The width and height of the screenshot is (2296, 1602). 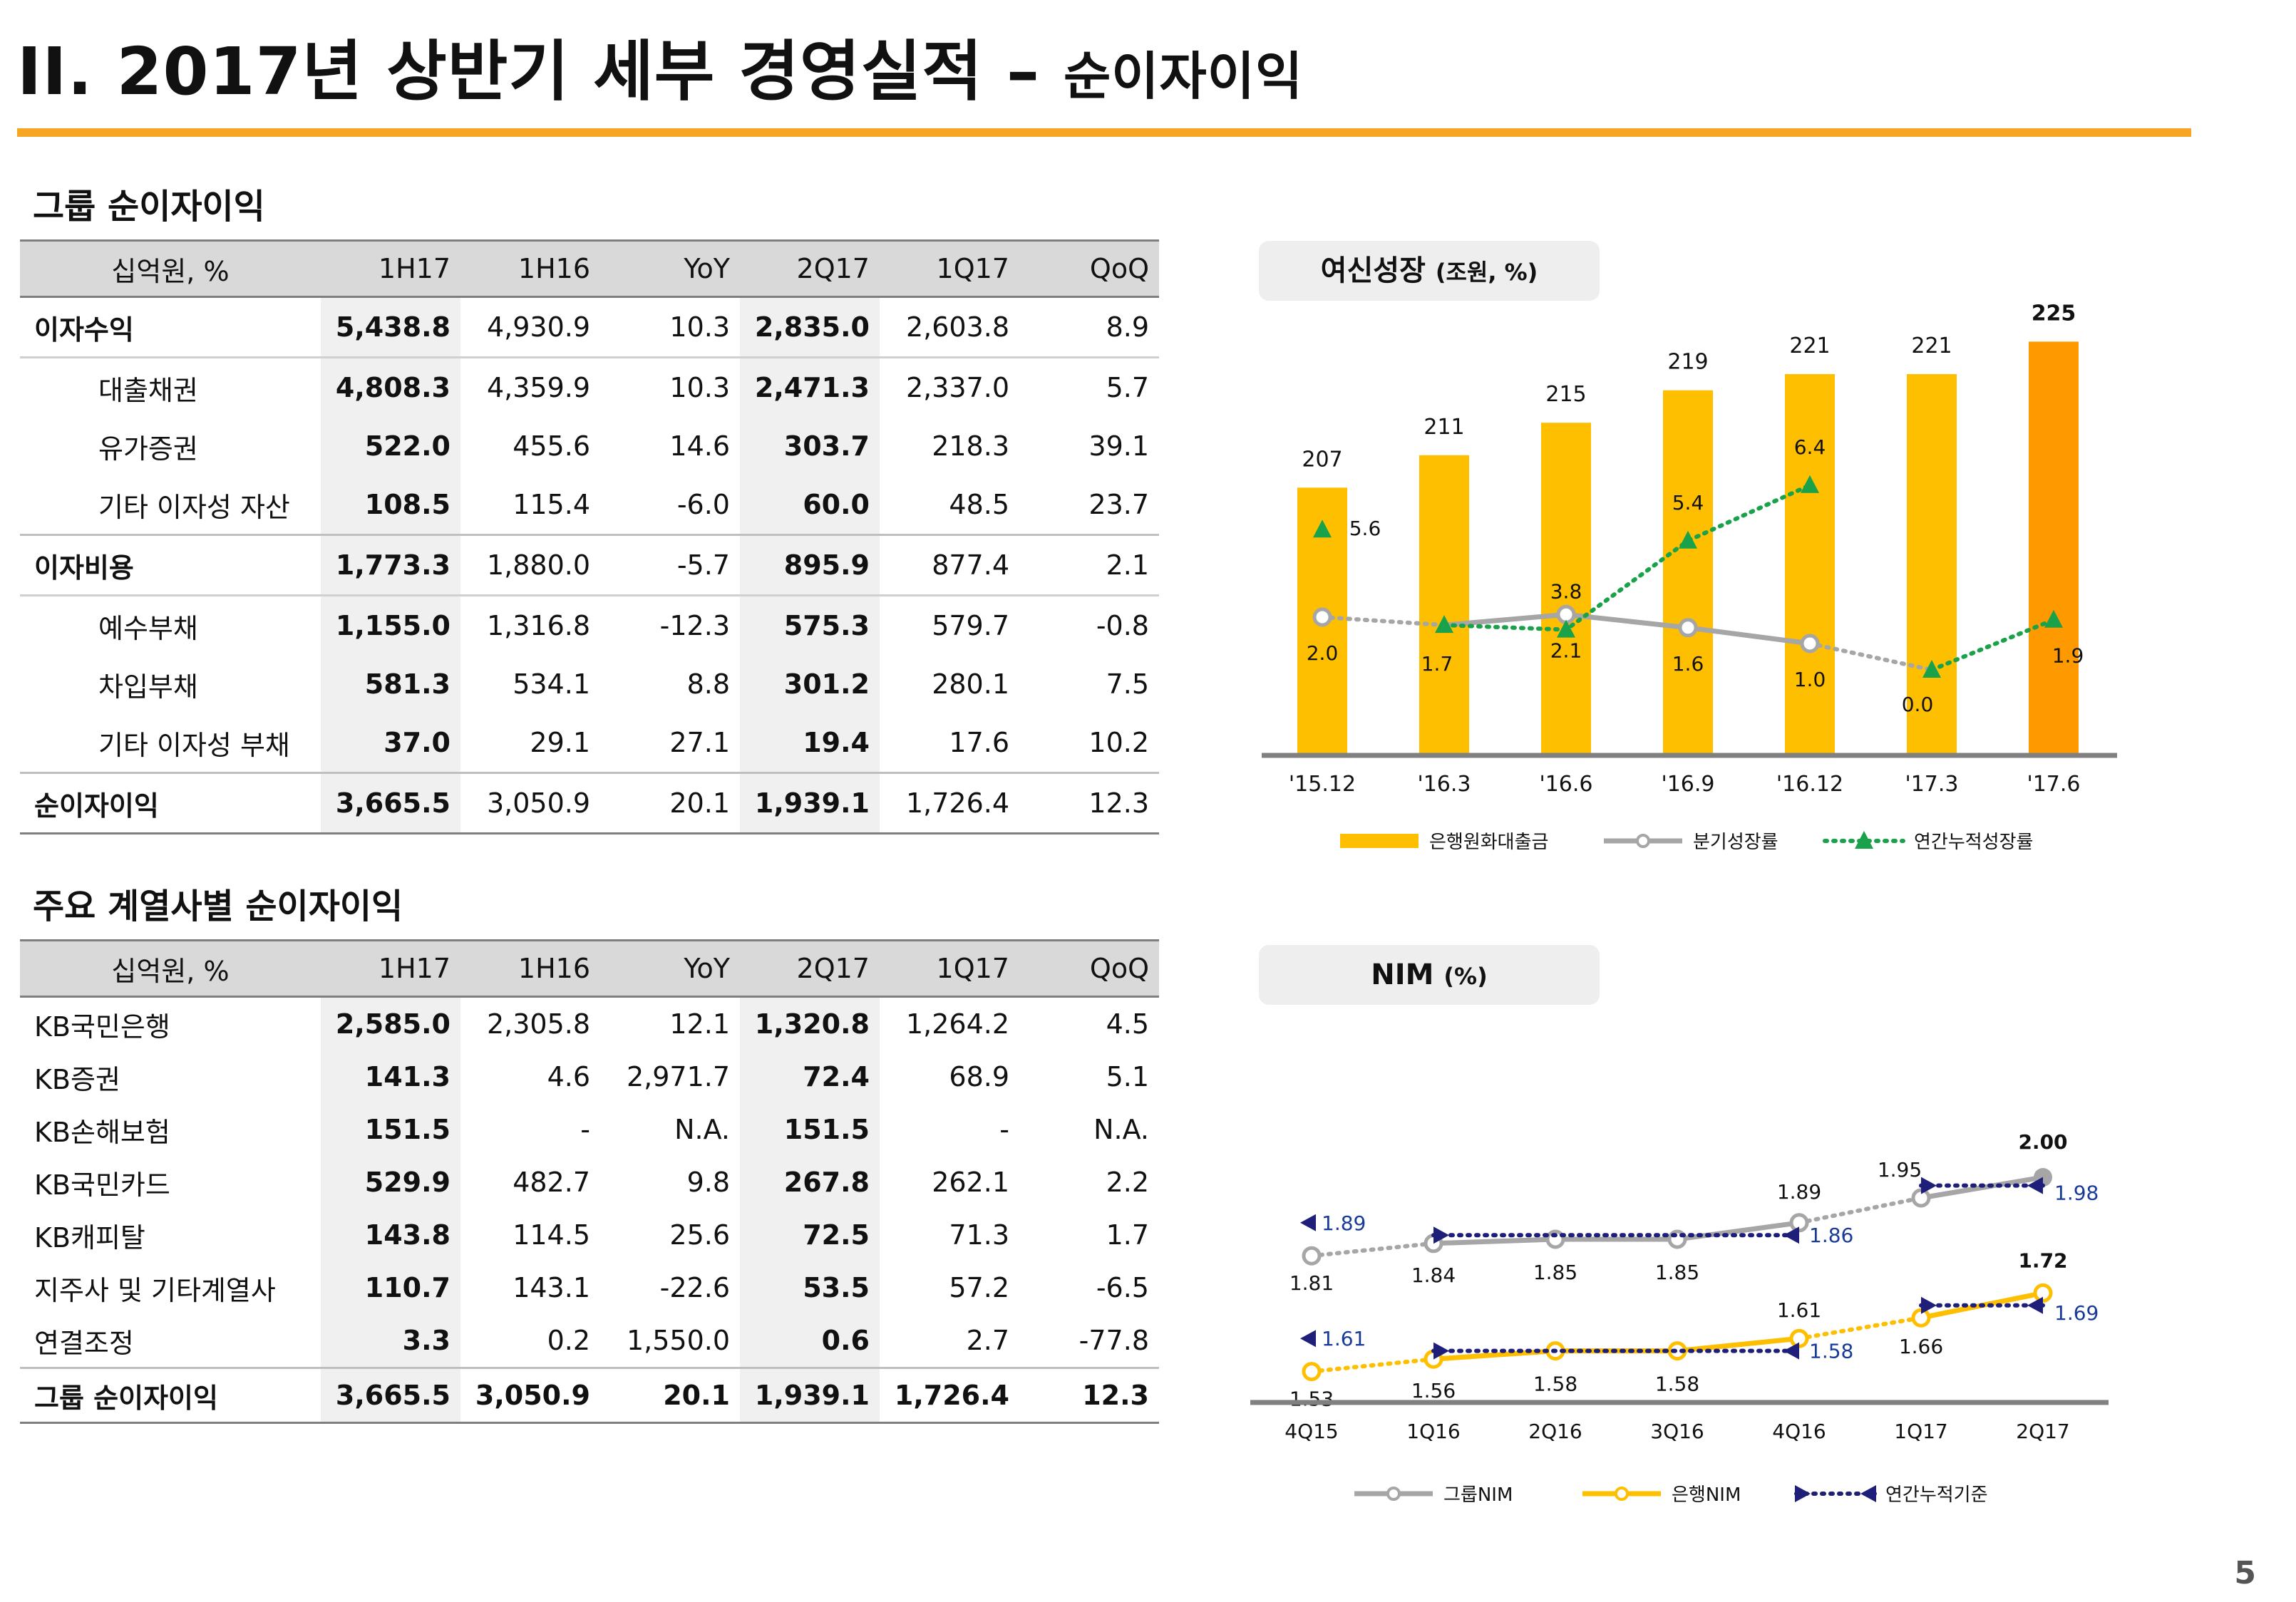 What do you see at coordinates (1089, 327) in the screenshot?
I see `table-cell: 8.9` at bounding box center [1089, 327].